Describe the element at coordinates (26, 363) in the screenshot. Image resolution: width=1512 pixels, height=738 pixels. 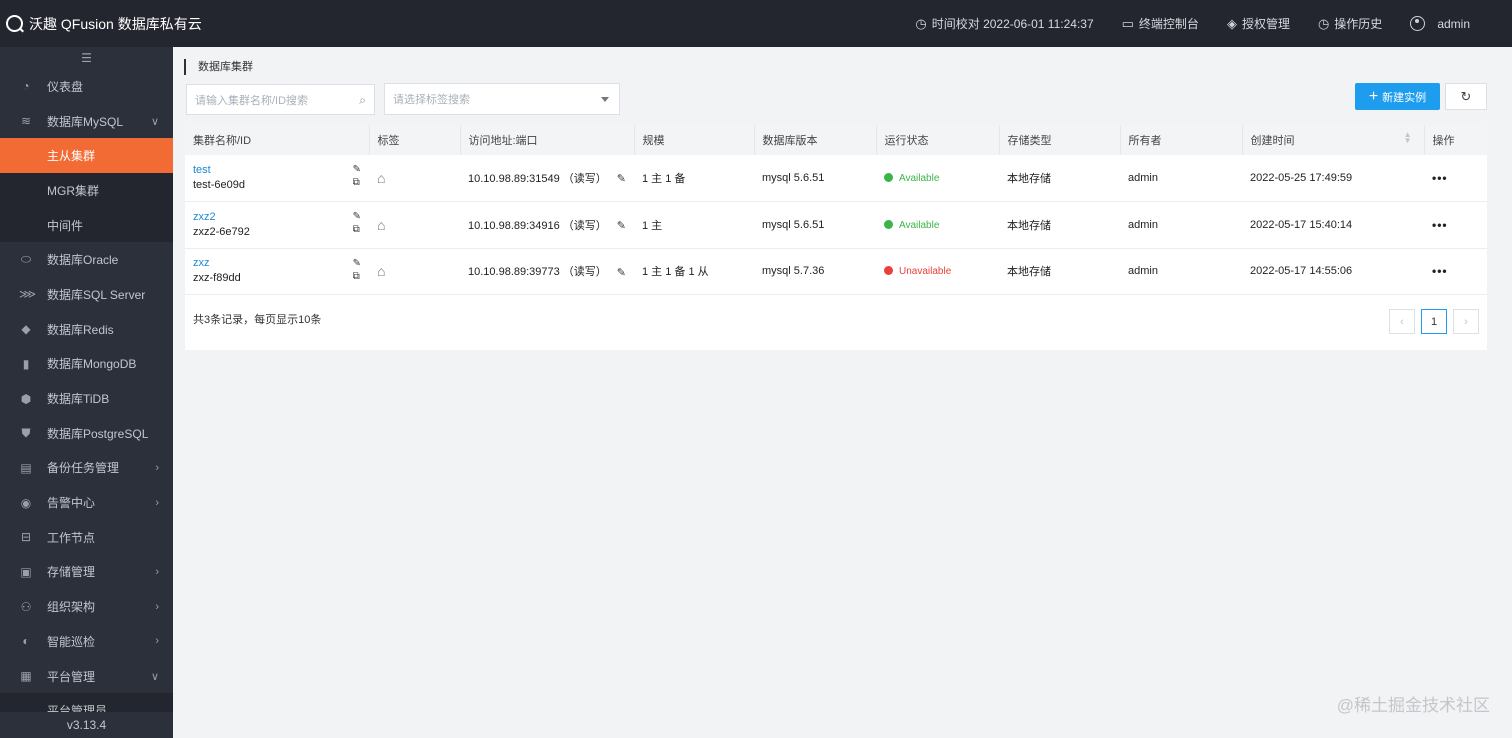
I see `mongodb-icon: ▮` at that location.